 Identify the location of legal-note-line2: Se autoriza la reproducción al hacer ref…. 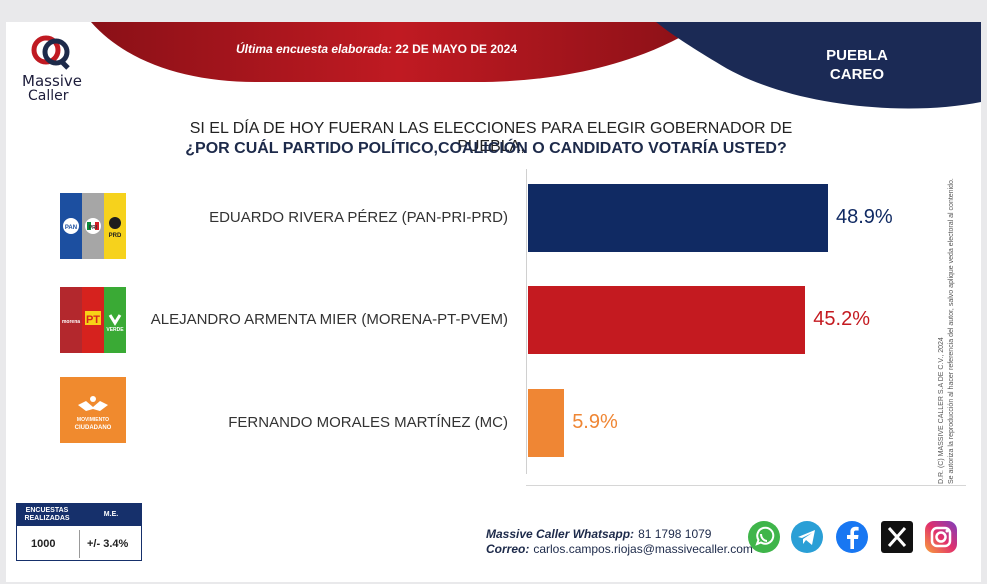
(951, 331).